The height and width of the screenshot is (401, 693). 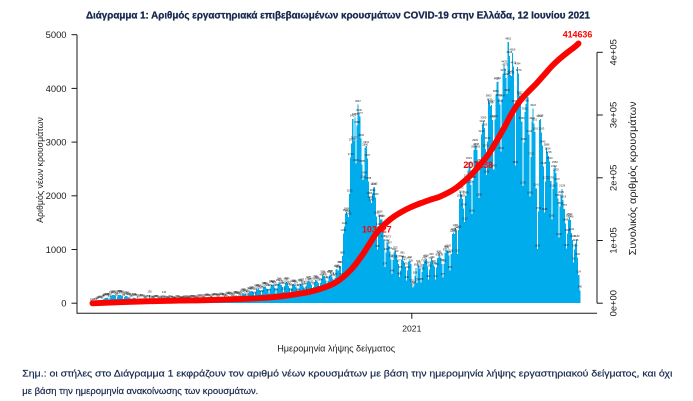 What do you see at coordinates (114, 291) in the screenshot?
I see `svg-text: 152` at bounding box center [114, 291].